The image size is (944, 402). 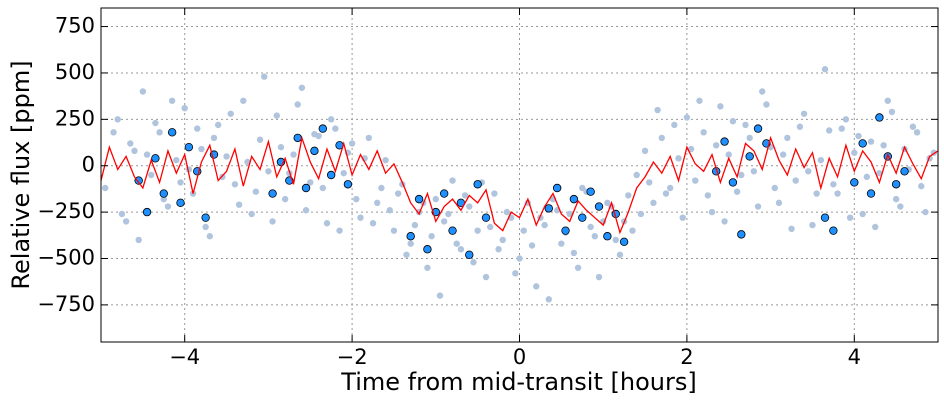 What do you see at coordinates (75, 118) in the screenshot?
I see `y-tick-label: 250` at bounding box center [75, 118].